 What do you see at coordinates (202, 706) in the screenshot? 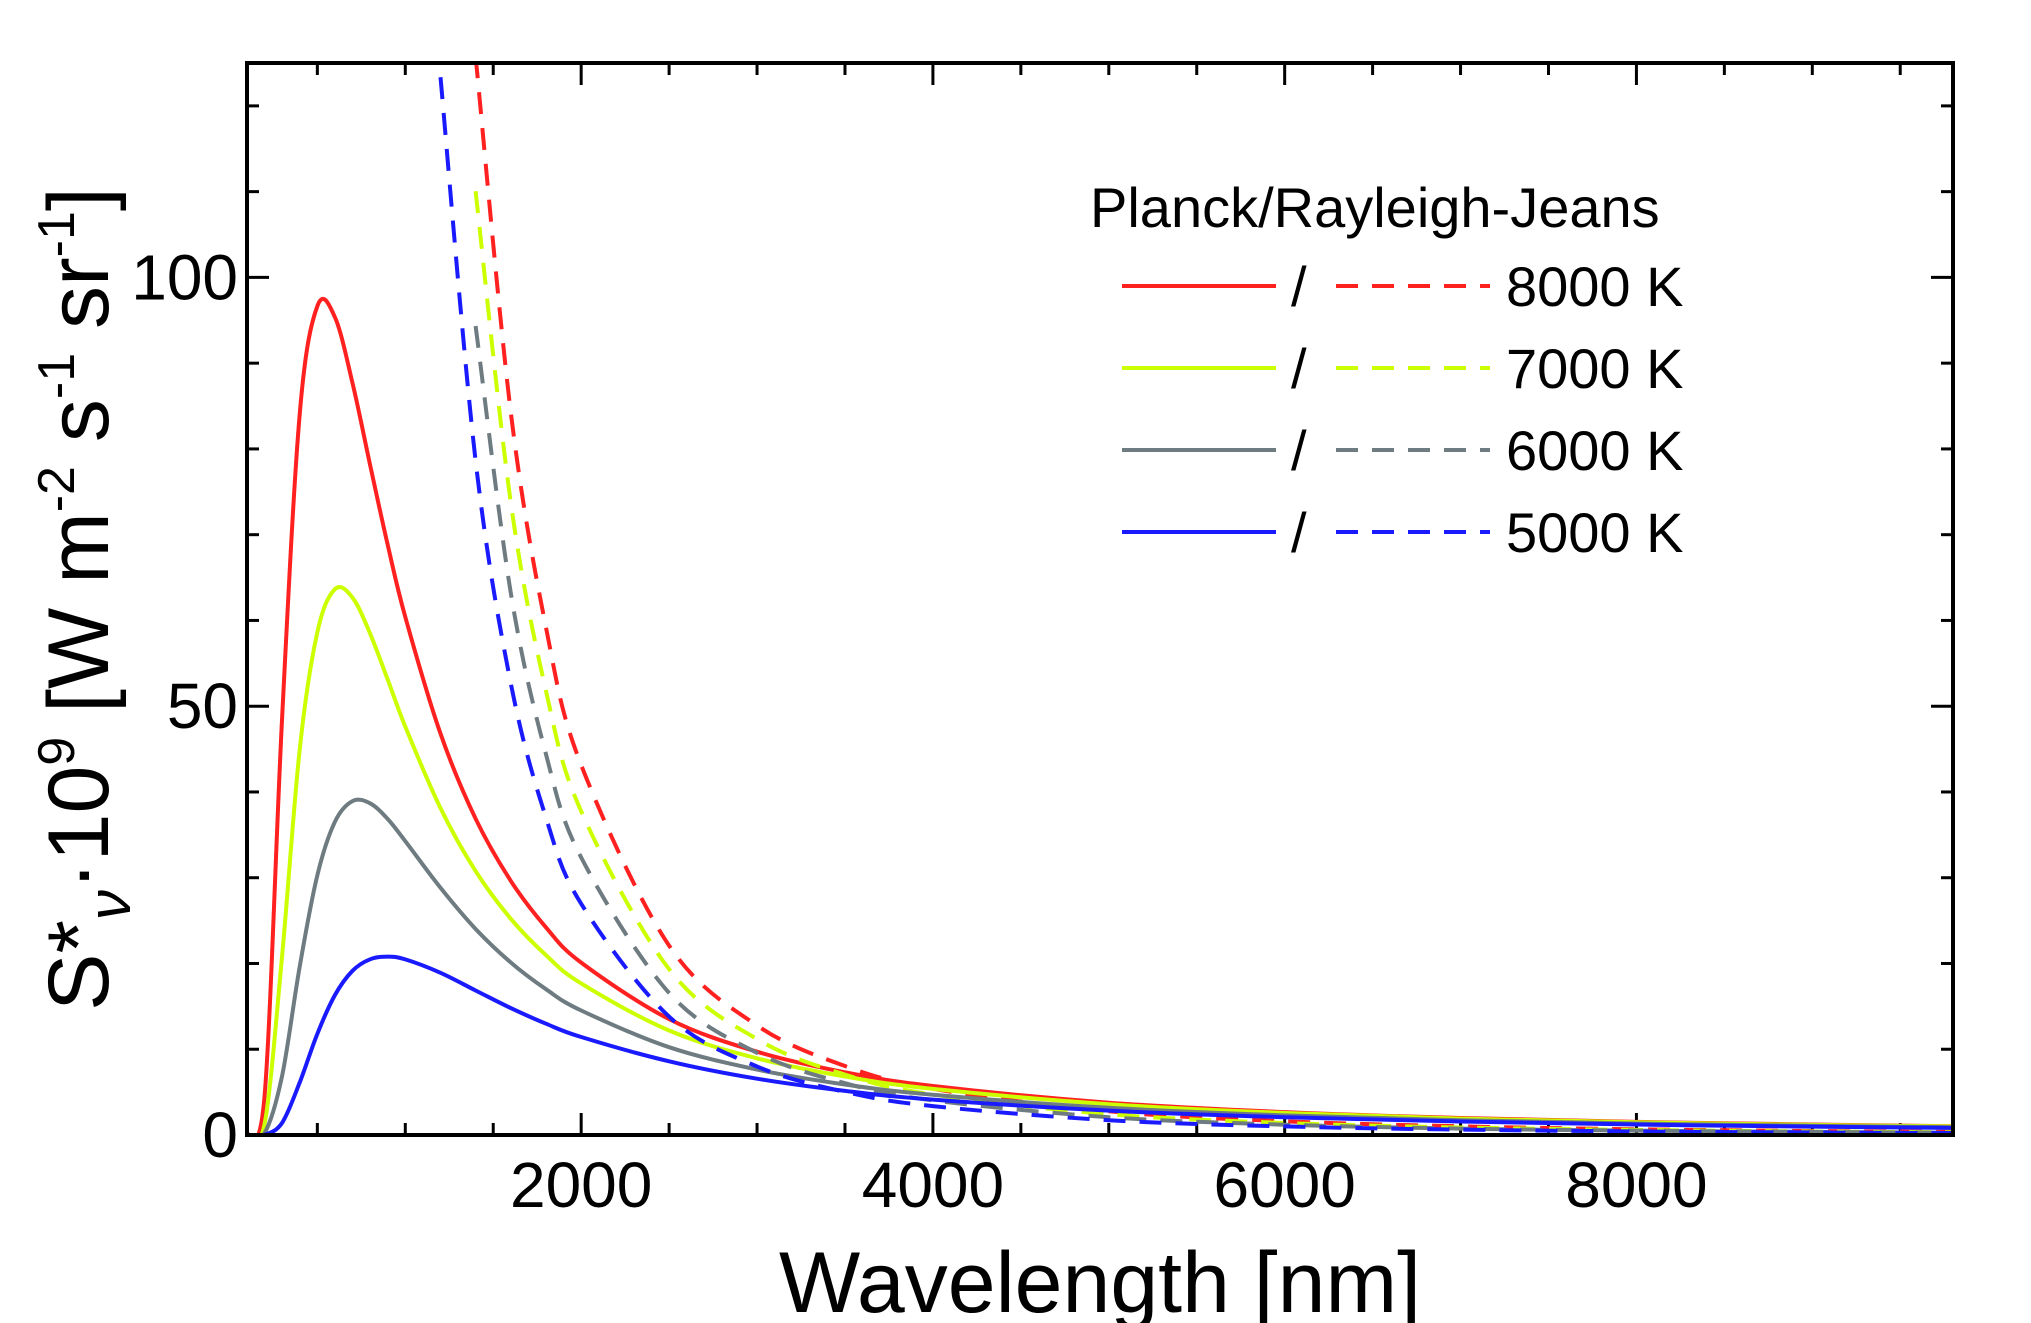
I see `y-tick-label: 50` at bounding box center [202, 706].